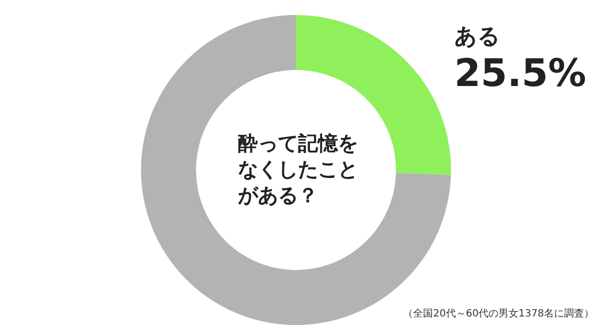 This screenshot has height=325, width=600. What do you see at coordinates (498, 314) in the screenshot?
I see `text: （全国20代～60代の男女1378名に調査）` at bounding box center [498, 314].